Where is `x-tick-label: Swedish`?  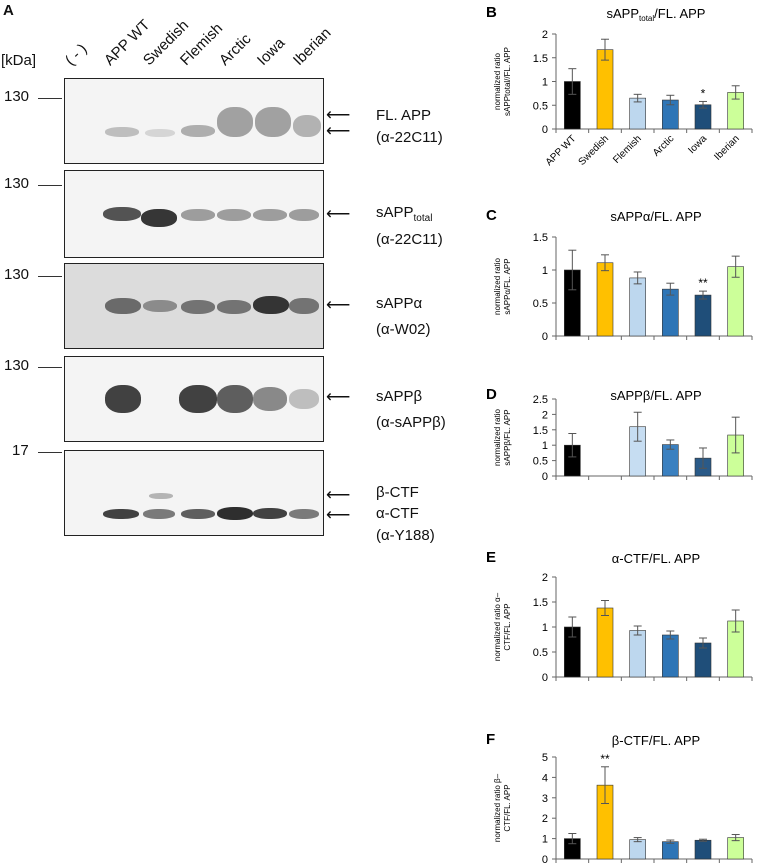 x-tick-label: Swedish is located at coordinates (594, 150).